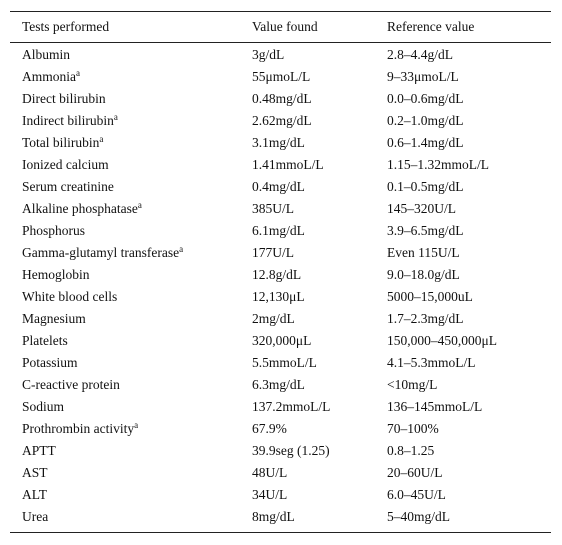 The height and width of the screenshot is (545, 562). I want to click on reference-text: 3.9–6.5mg/dL, so click(425, 230).